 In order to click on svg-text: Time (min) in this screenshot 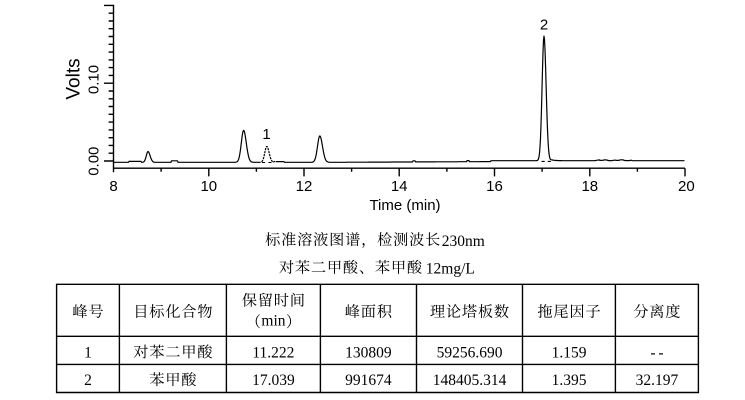, I will do `click(404, 205)`.